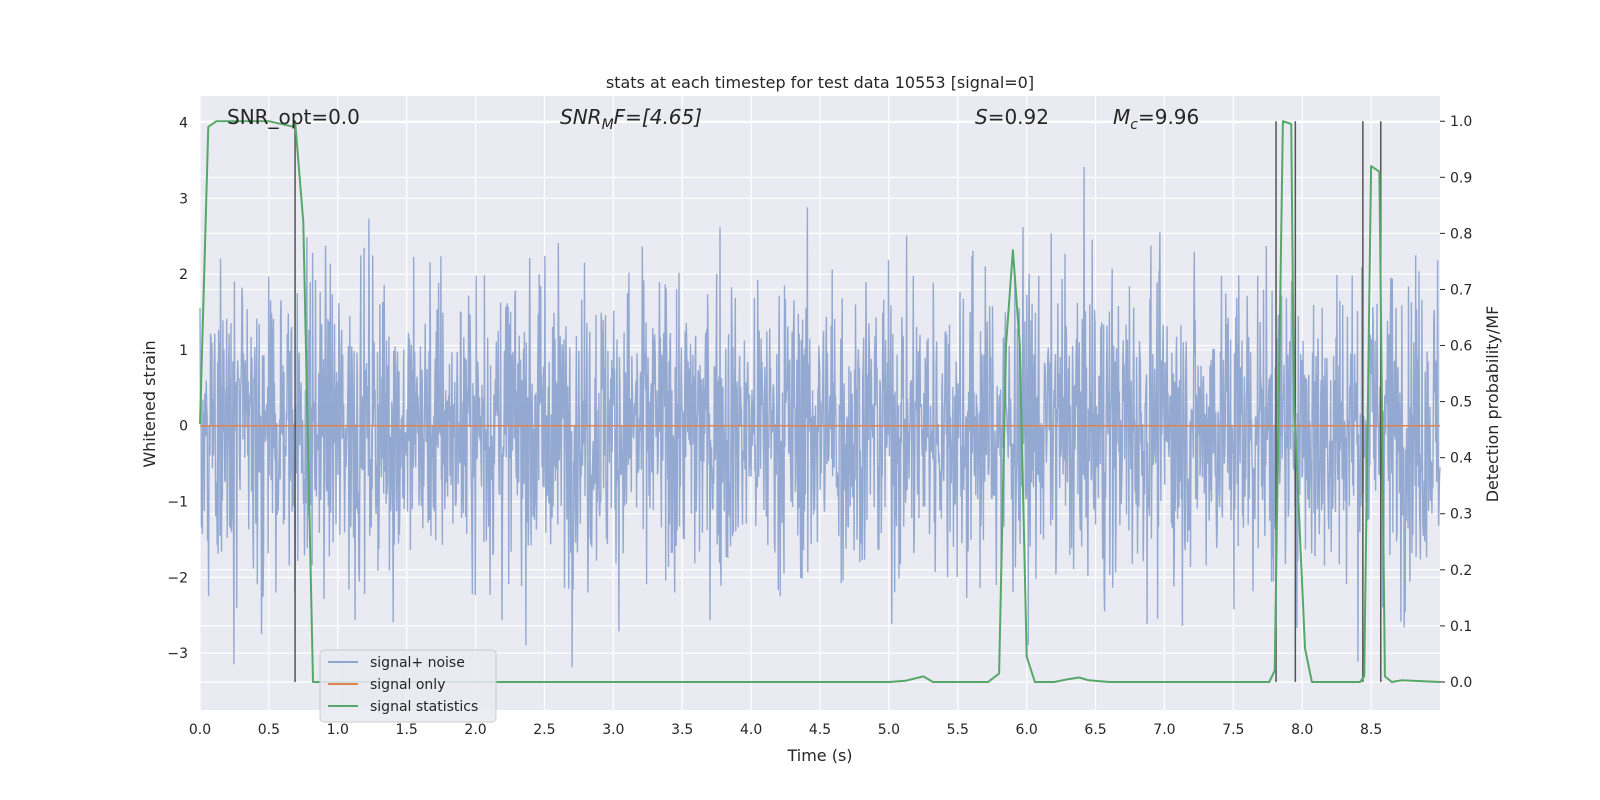  I want to click on y2-tick-label: 0.3, so click(1461, 515).